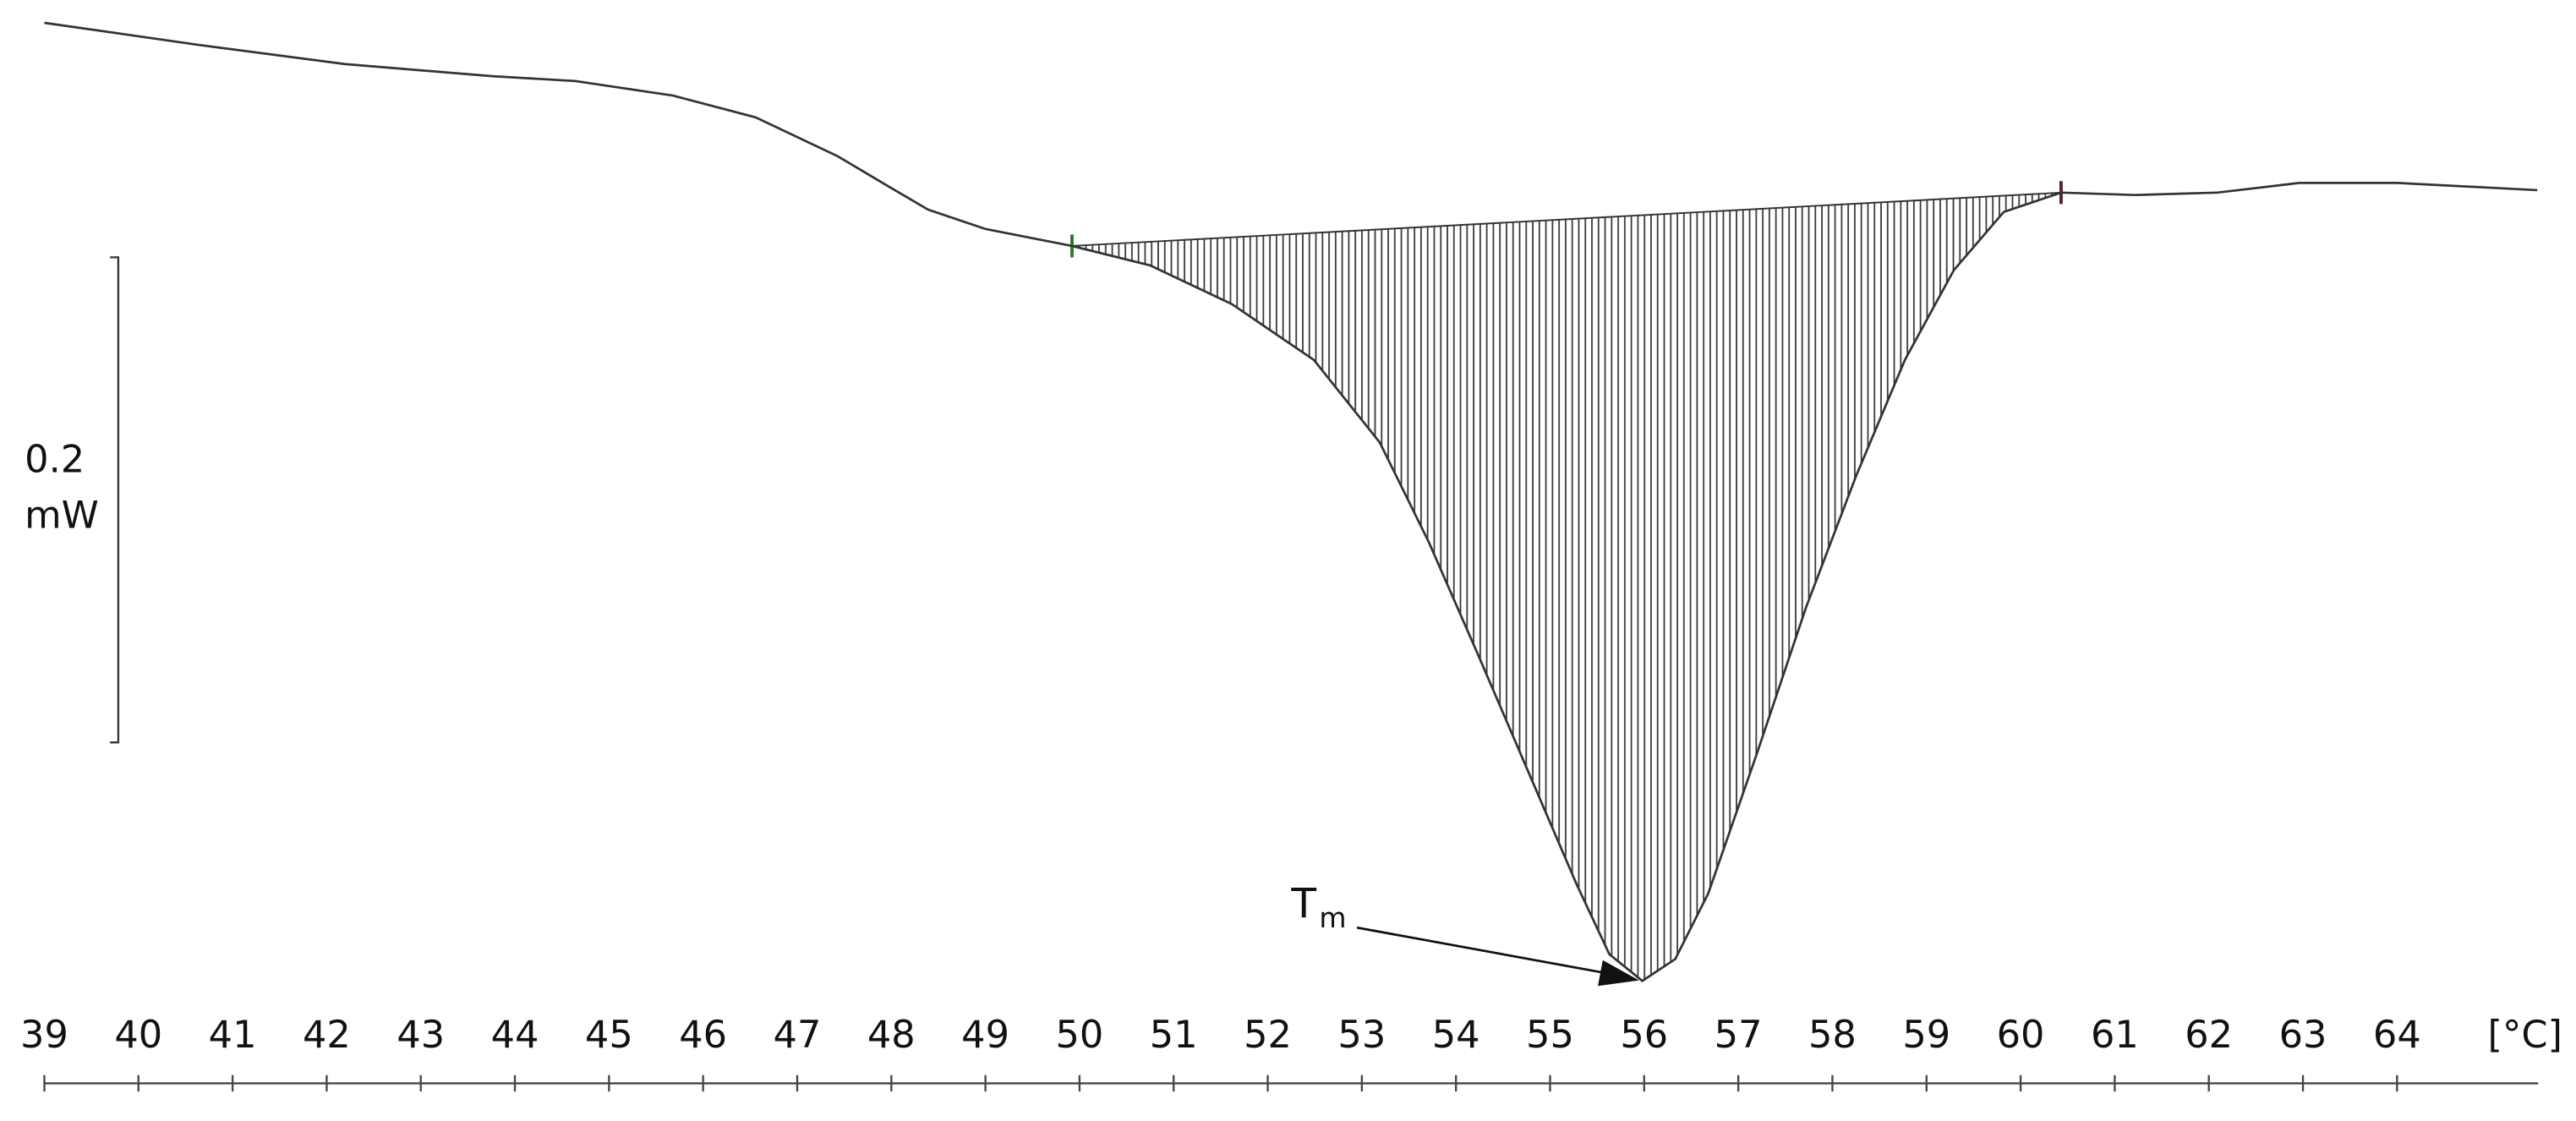  What do you see at coordinates (1484, 951) in the screenshot?
I see `annotation-arrow` at bounding box center [1484, 951].